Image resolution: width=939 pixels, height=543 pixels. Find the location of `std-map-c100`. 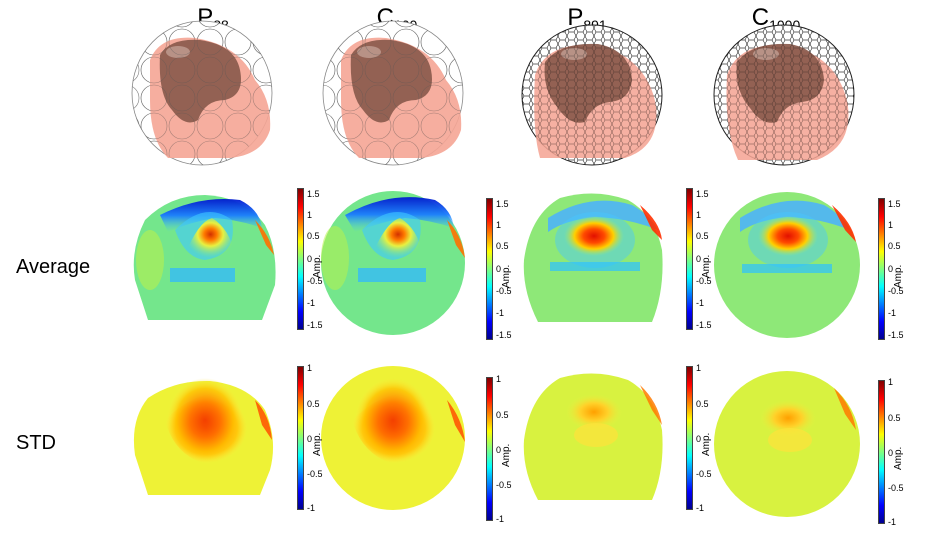

std-map-c100 is located at coordinates (393, 438).